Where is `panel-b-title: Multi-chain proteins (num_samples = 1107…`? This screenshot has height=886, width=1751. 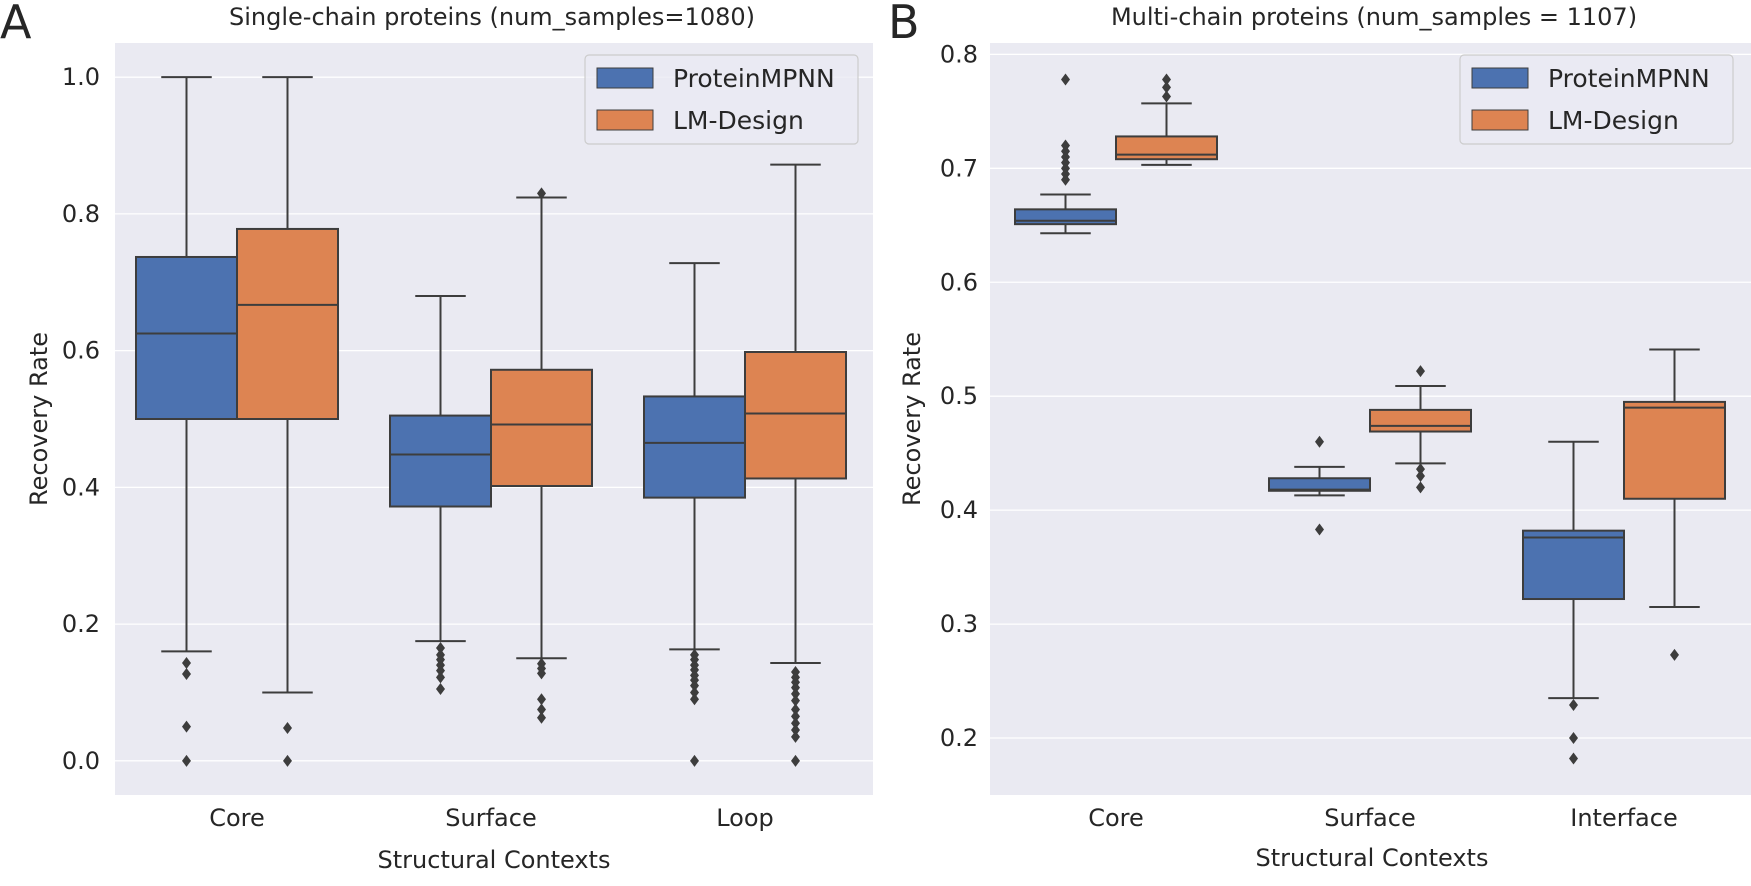 panel-b-title: Multi-chain proteins (num_samples = 1107… is located at coordinates (1374, 17).